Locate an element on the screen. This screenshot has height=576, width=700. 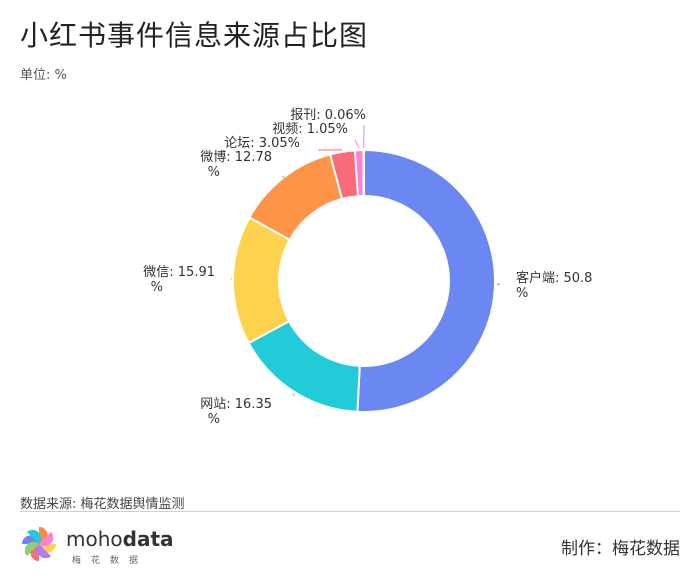
mohodata-logo: mohodata 梅花数据 is located at coordinates (100, 545).